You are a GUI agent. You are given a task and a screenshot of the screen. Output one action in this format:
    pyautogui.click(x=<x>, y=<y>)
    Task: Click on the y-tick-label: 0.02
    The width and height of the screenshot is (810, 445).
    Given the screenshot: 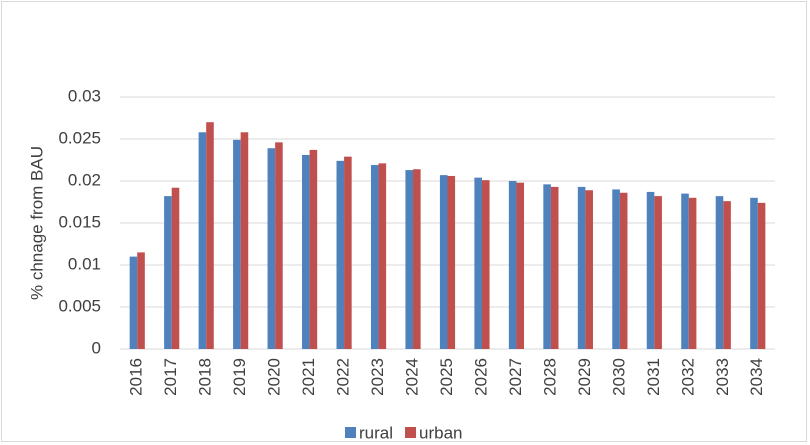 What is the action you would take?
    pyautogui.click(x=84, y=179)
    